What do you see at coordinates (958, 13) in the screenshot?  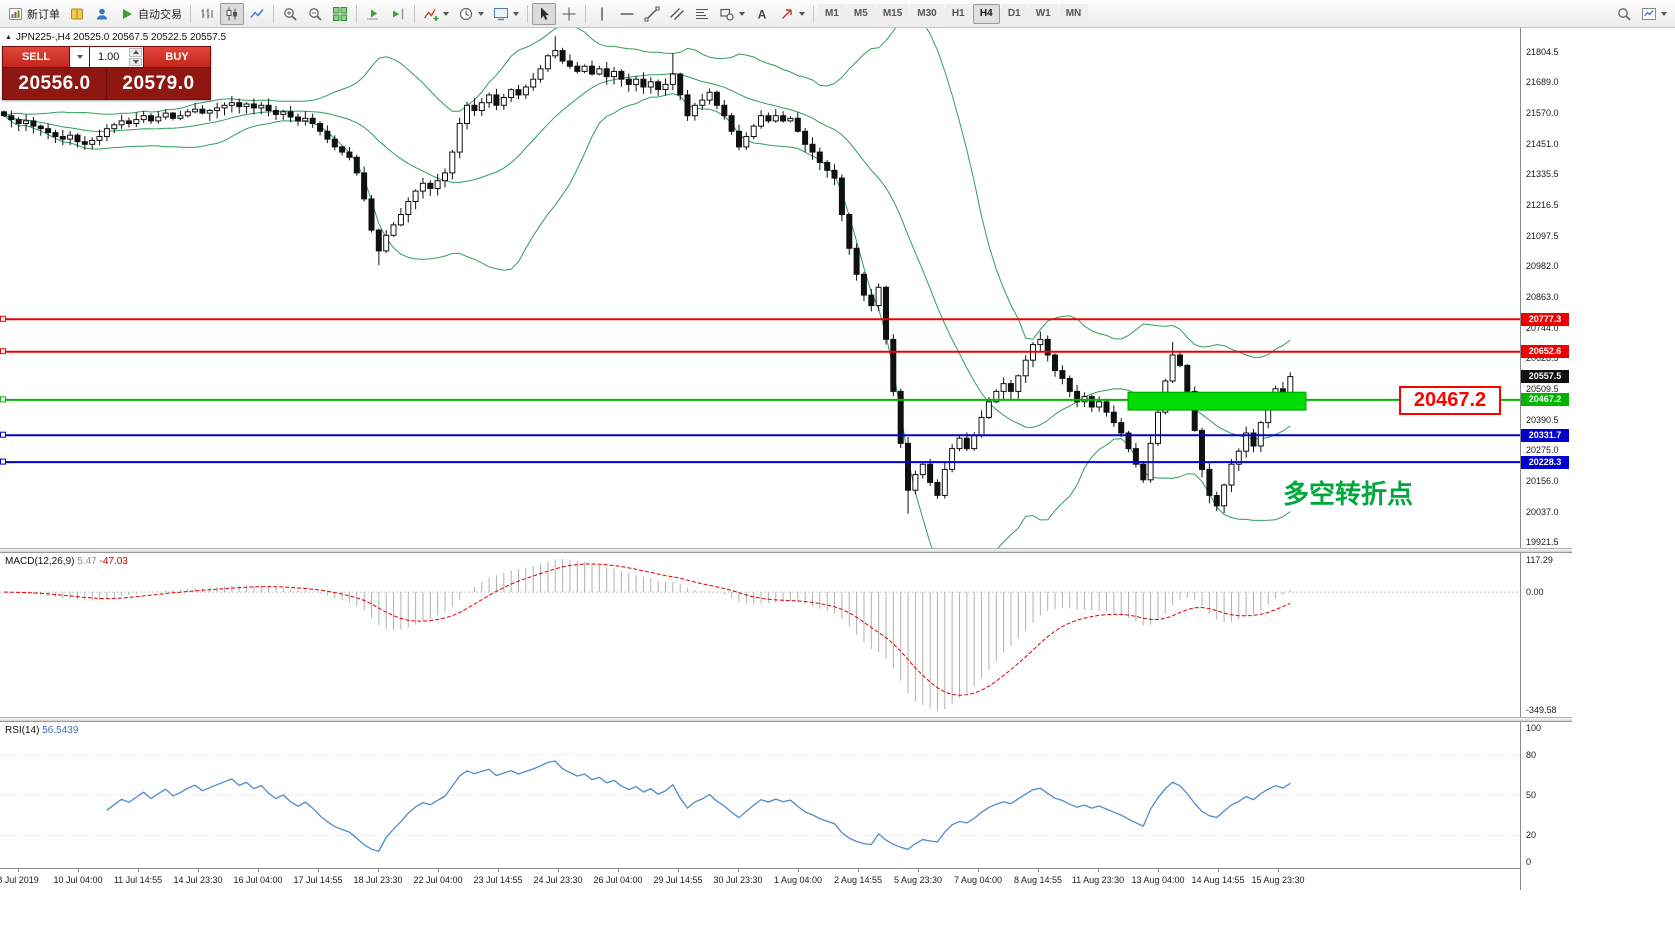 I see `timeframe-h1: H1` at bounding box center [958, 13].